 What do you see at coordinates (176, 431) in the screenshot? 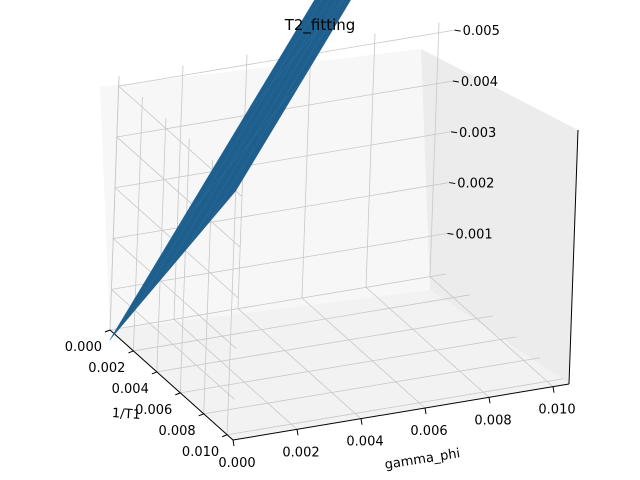
I see `tick-label-1-over-t1: 0.008` at bounding box center [176, 431].